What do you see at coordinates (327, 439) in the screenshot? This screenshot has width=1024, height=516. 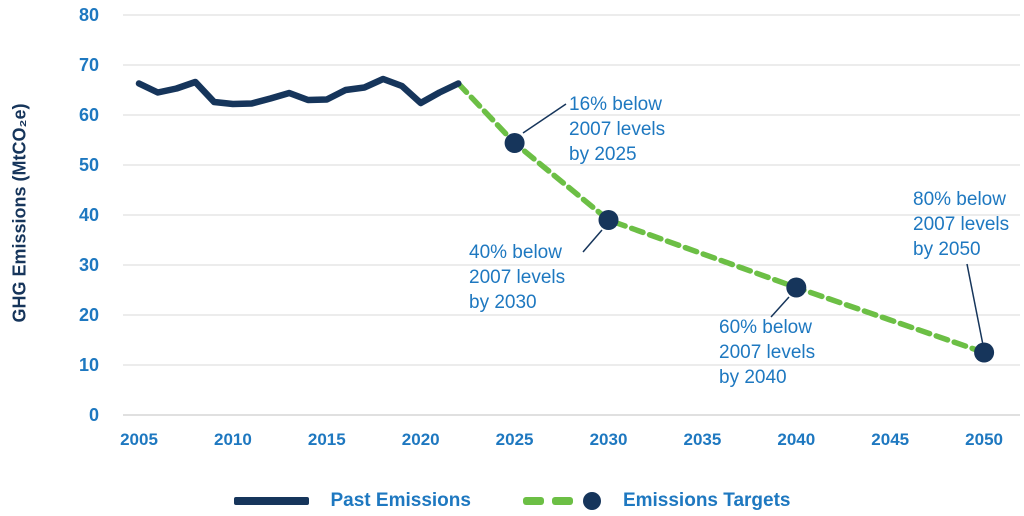 I see `x-tick-label: 2015` at bounding box center [327, 439].